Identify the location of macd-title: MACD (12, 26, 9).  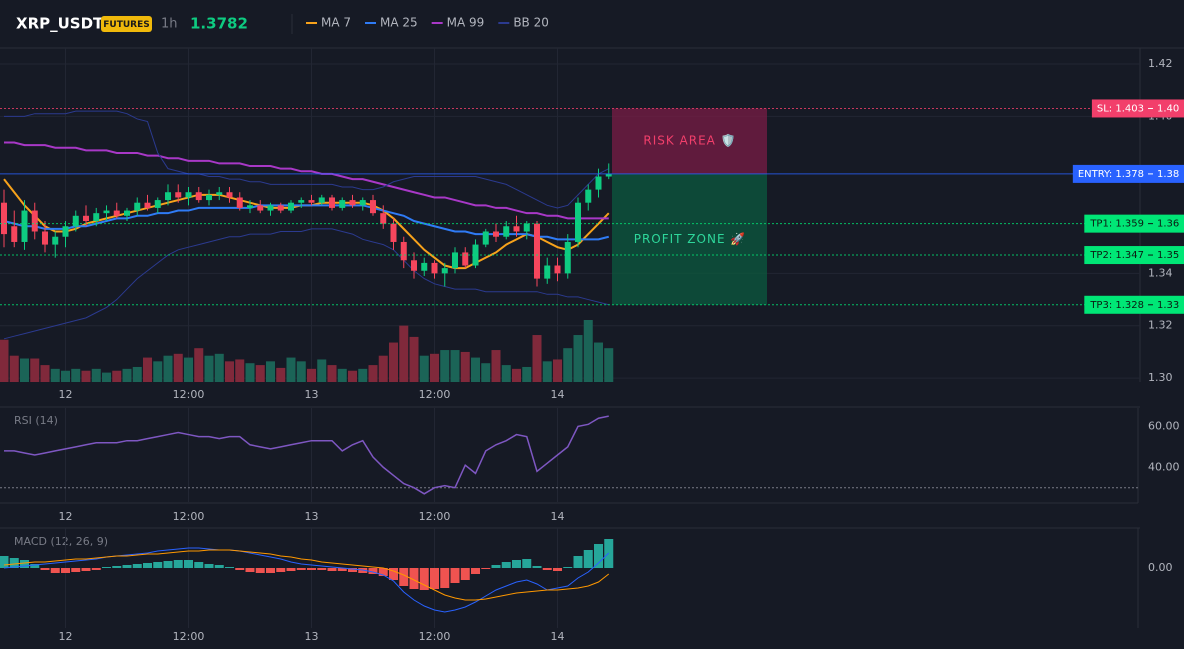
(61, 541).